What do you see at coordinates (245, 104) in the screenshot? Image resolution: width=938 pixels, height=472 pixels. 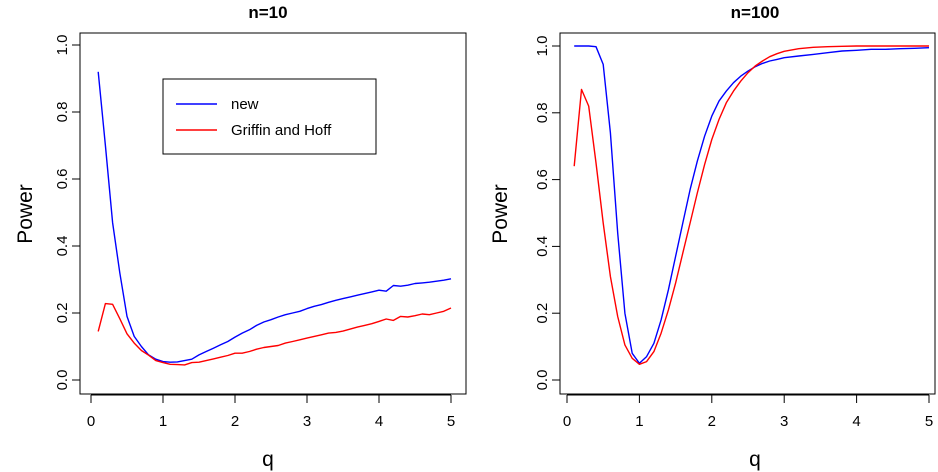 I see `legend-label-new: new` at bounding box center [245, 104].